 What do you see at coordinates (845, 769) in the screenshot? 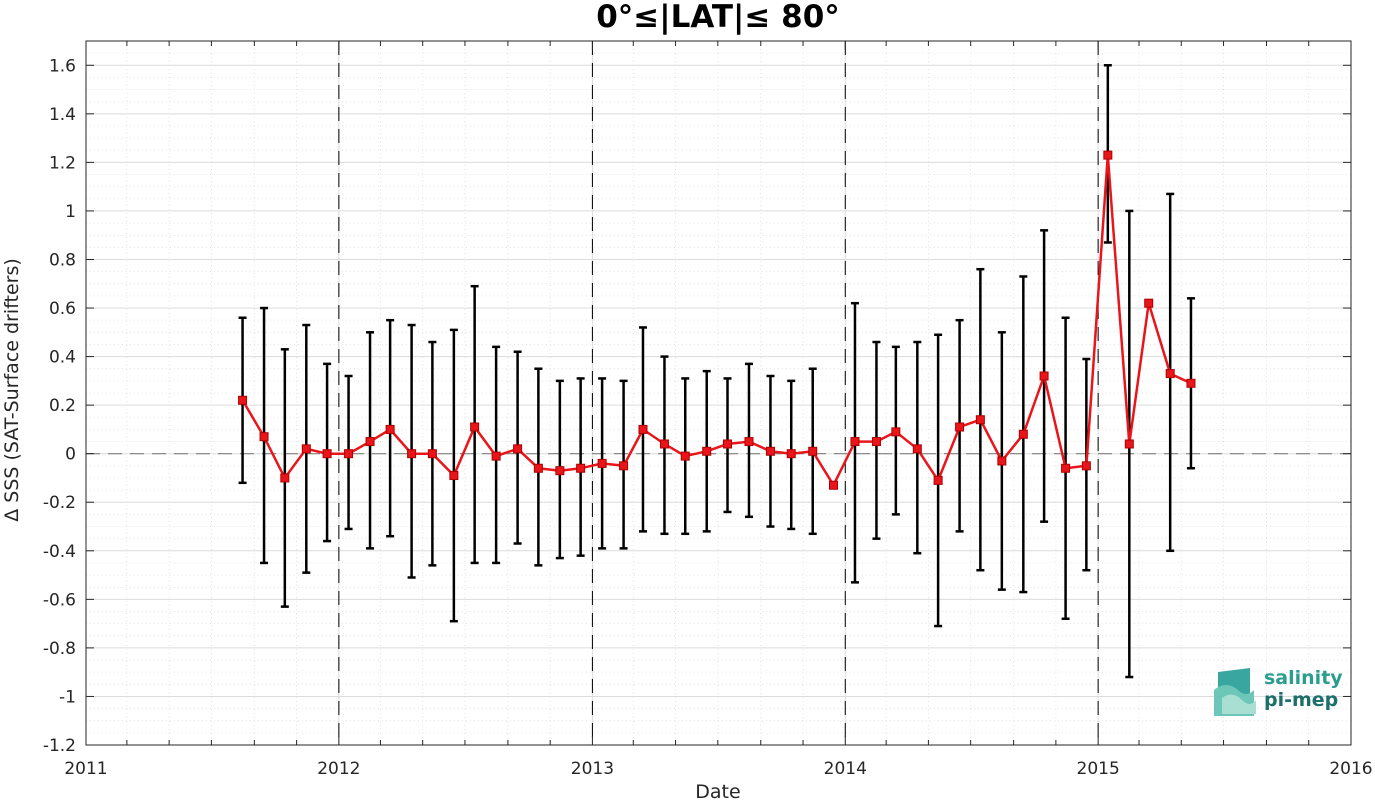
I see `x-tick-label: 2014` at bounding box center [845, 769].